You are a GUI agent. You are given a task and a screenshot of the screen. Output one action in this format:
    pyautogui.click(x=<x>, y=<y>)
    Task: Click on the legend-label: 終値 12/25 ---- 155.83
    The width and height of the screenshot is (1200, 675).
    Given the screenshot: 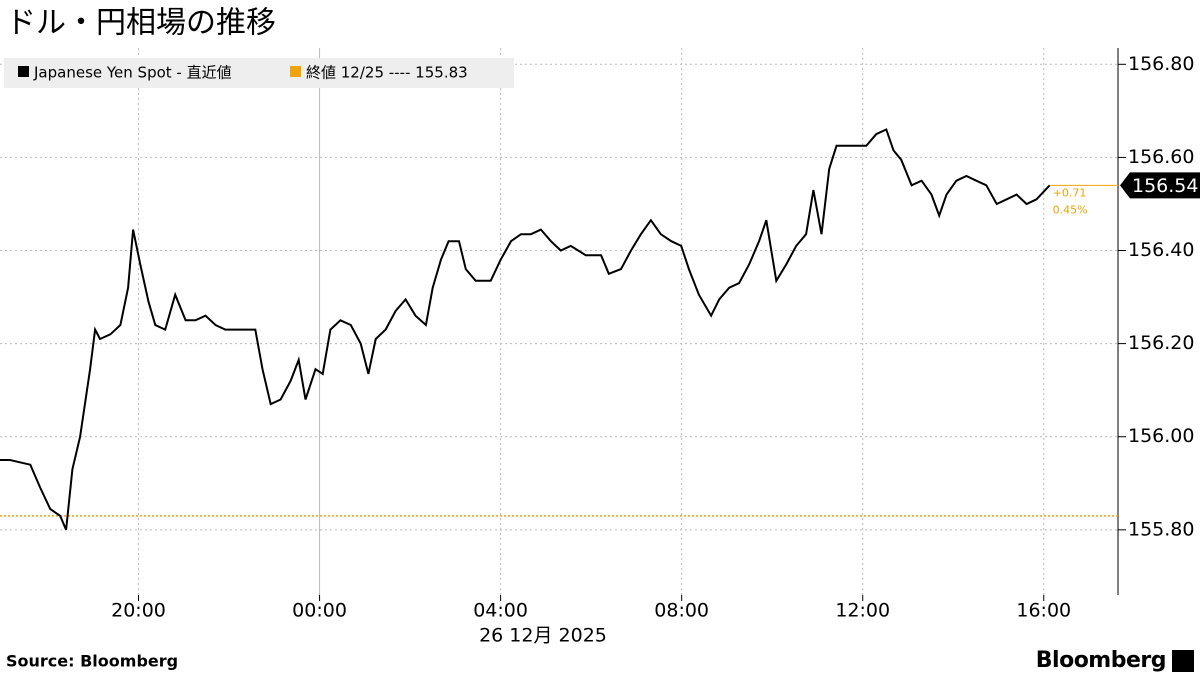 What is the action you would take?
    pyautogui.click(x=387, y=73)
    